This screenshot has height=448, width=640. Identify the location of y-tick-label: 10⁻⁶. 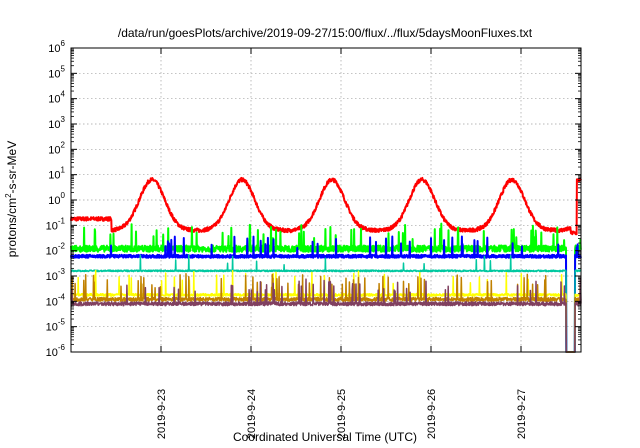
(56, 351).